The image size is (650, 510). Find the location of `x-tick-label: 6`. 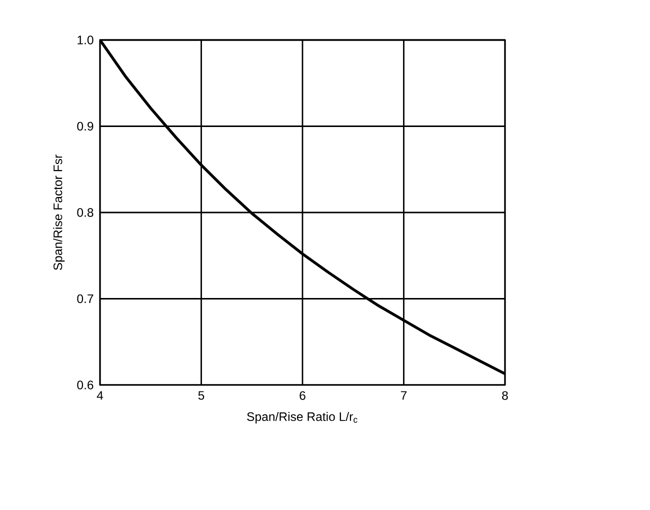

x-tick-label: 6 is located at coordinates (303, 395).